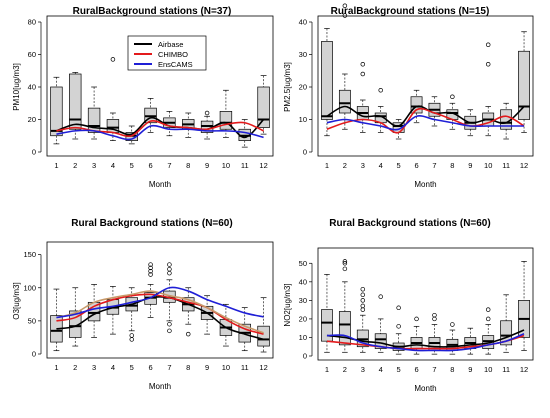 The height and width of the screenshot is (418, 550). I want to click on model-series, so click(425, 119).